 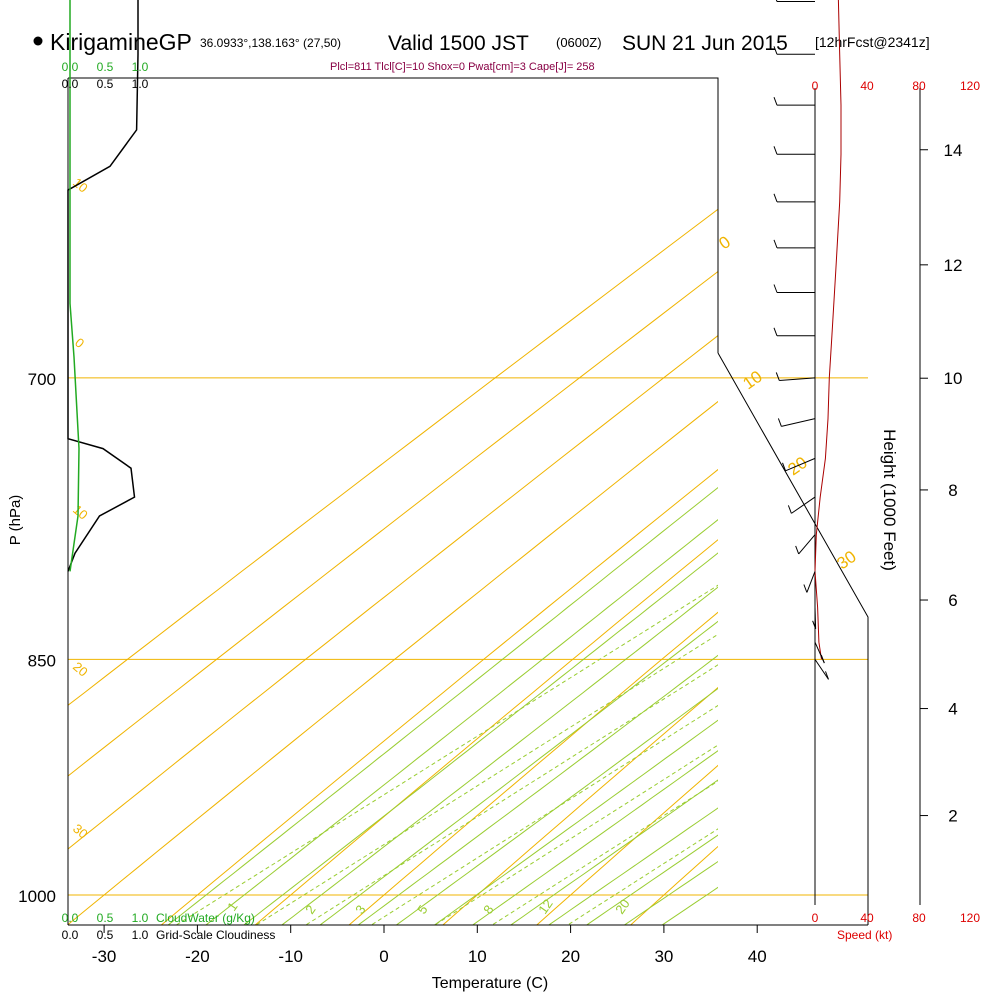 What do you see at coordinates (490, 983) in the screenshot?
I see `temperature-axis-label: Temperature (C)` at bounding box center [490, 983].